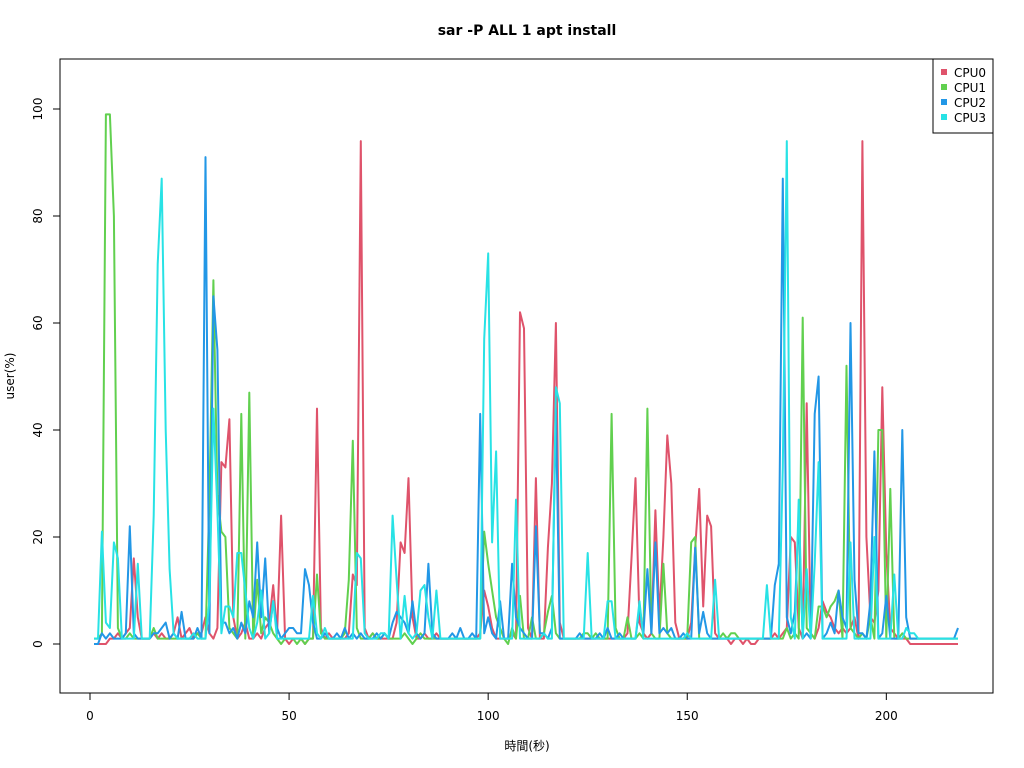 The image size is (1024, 768). What do you see at coordinates (886, 716) in the screenshot?
I see `x-tick-label: 200` at bounding box center [886, 716].